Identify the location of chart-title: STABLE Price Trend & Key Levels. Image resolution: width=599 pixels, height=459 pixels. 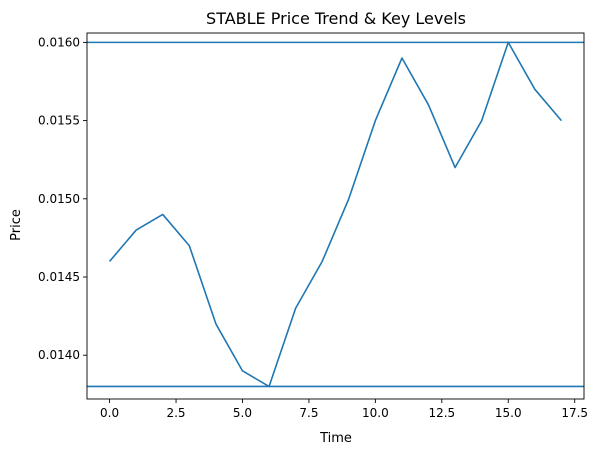
(336, 18).